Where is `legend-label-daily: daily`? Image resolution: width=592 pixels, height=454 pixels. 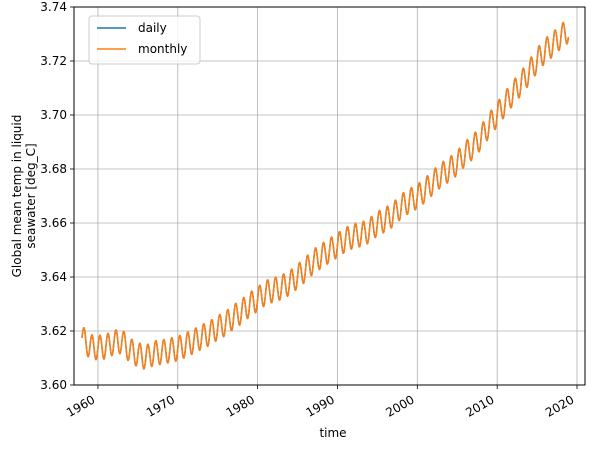
legend-label-daily: daily is located at coordinates (152, 28).